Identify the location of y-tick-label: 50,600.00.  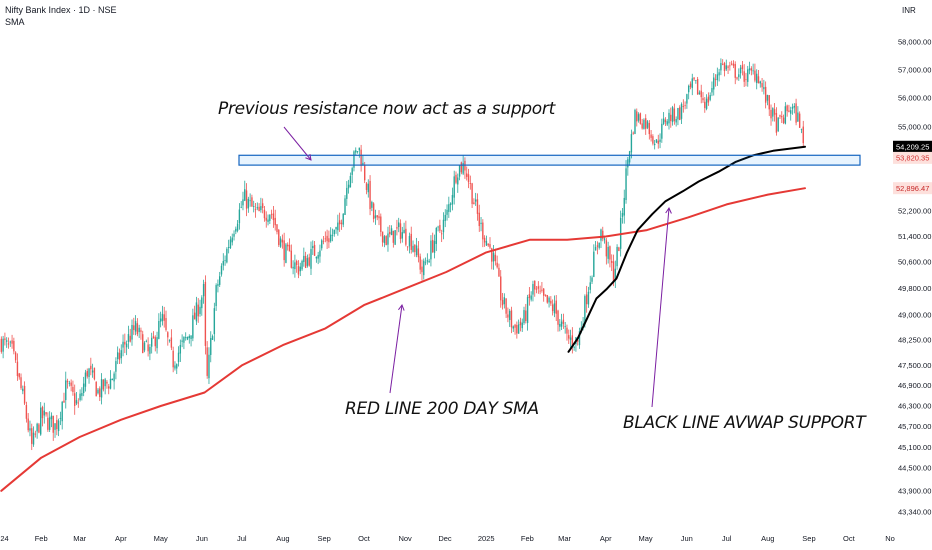
(914, 262).